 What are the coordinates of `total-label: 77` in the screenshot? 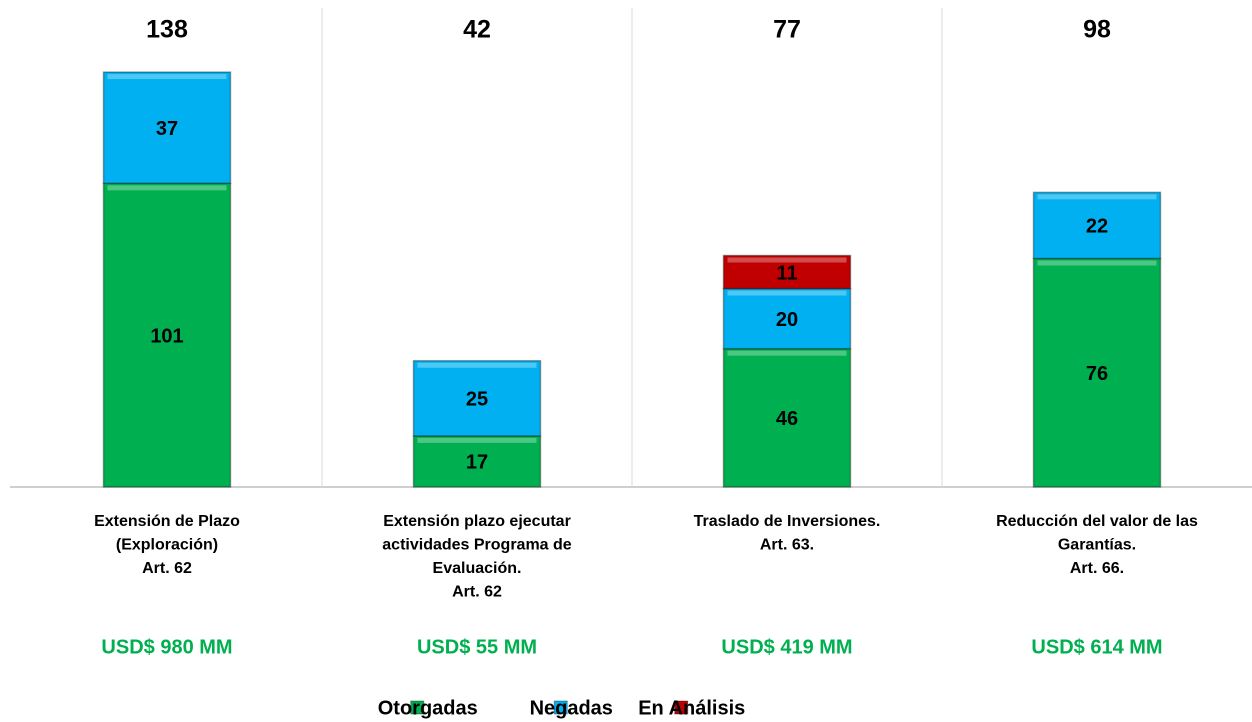 It's located at (787, 30).